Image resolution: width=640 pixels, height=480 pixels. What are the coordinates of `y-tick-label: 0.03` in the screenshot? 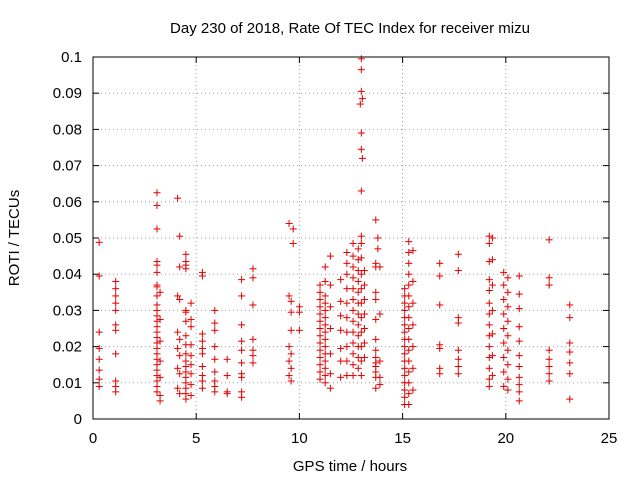 It's located at (67, 310).